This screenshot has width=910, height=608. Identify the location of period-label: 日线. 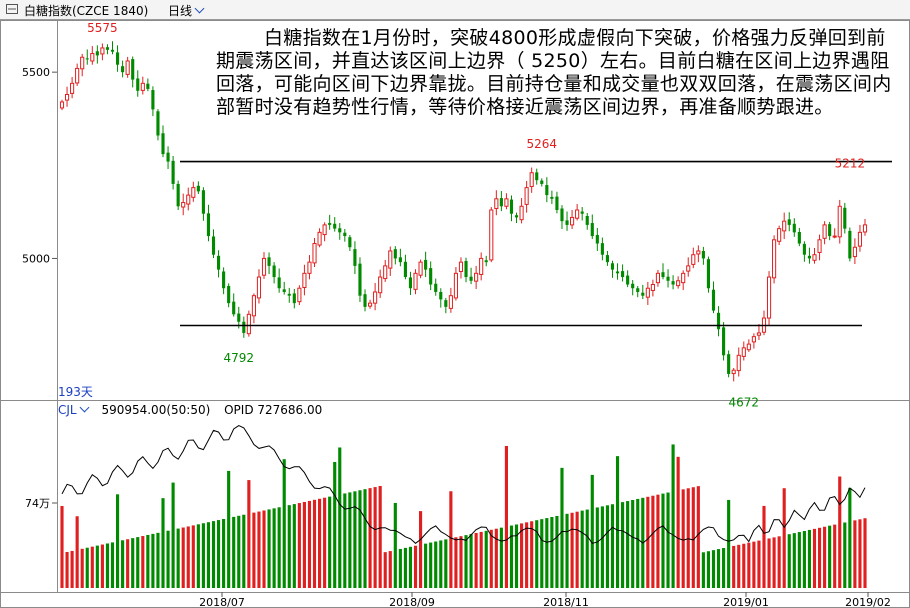
(180, 11).